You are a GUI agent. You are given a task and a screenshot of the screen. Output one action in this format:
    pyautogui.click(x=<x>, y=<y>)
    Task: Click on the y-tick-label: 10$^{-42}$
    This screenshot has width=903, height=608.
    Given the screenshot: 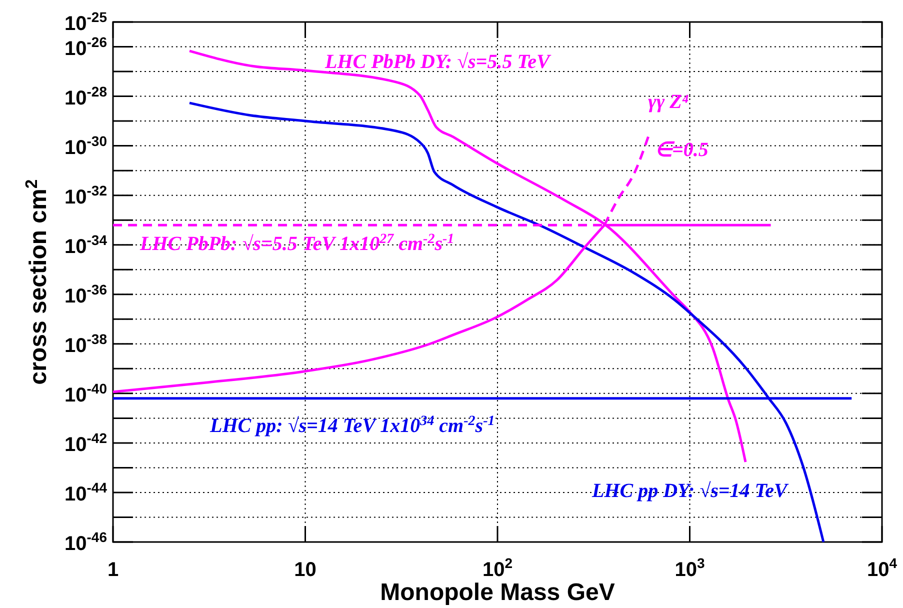 What is the action you would take?
    pyautogui.click(x=86, y=443)
    